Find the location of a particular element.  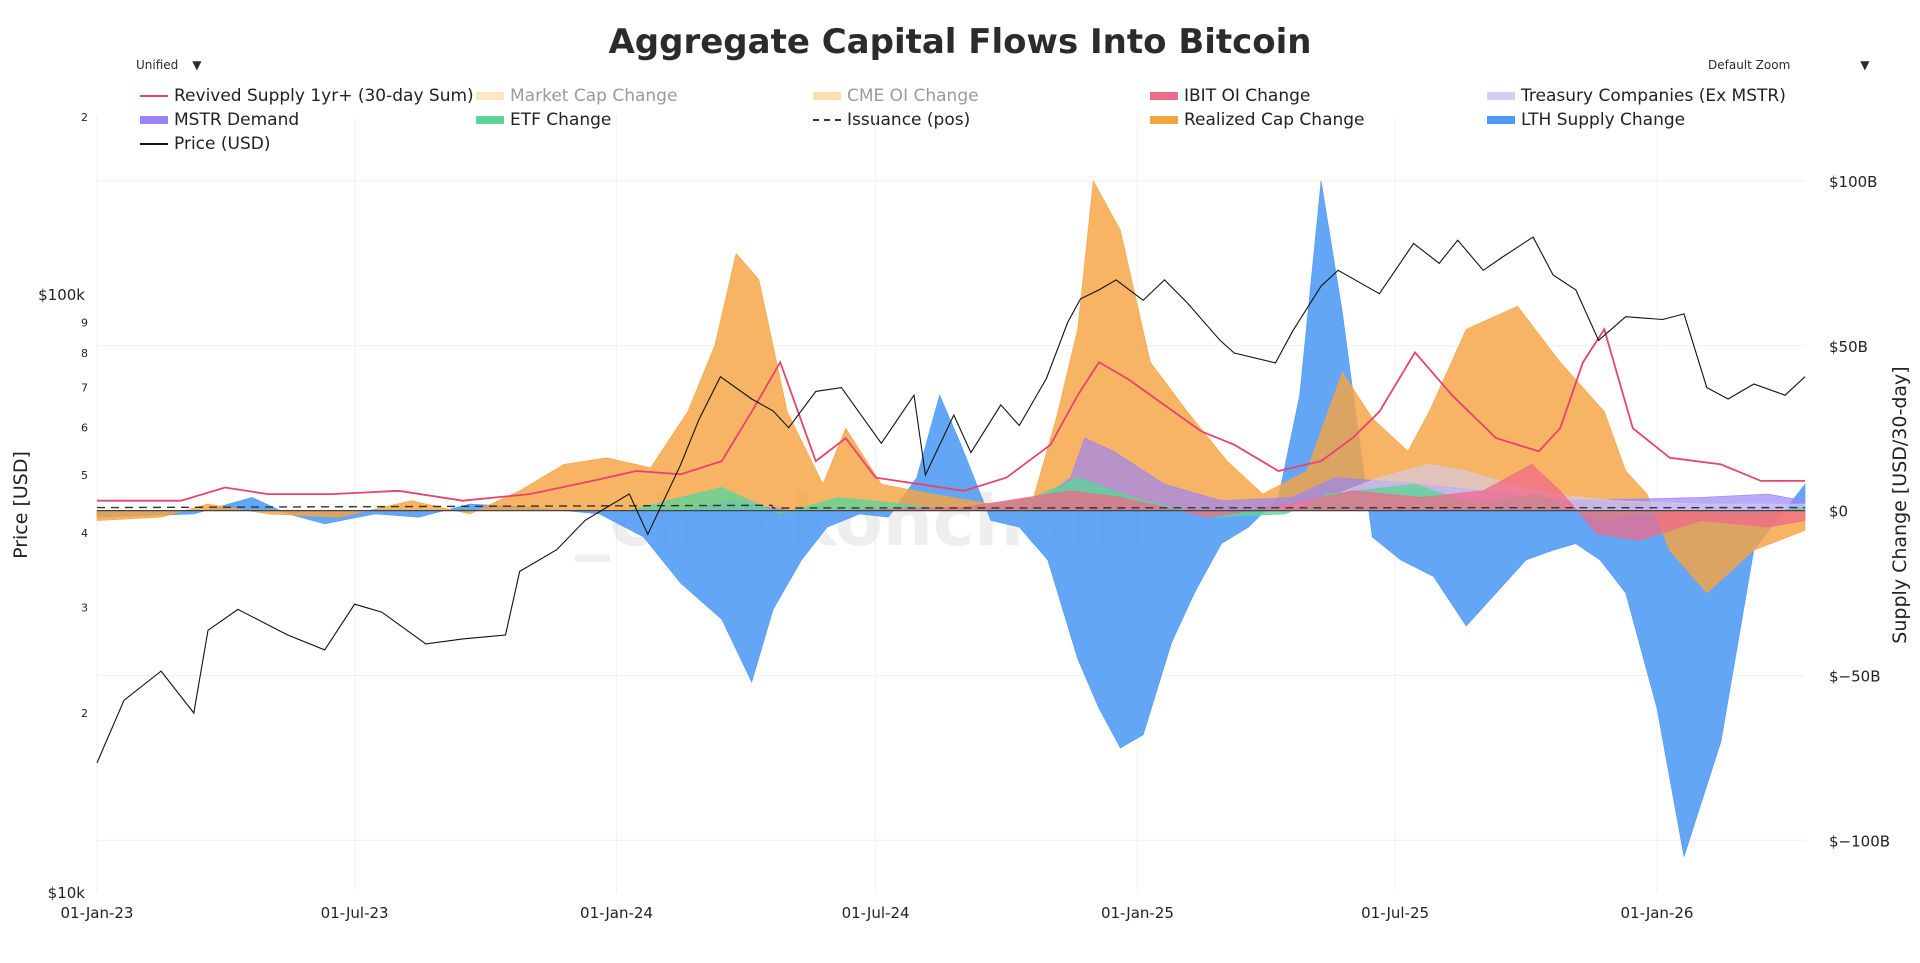

legend-label: Treasury Companies (Ex MSTR) is located at coordinates (1653, 96).